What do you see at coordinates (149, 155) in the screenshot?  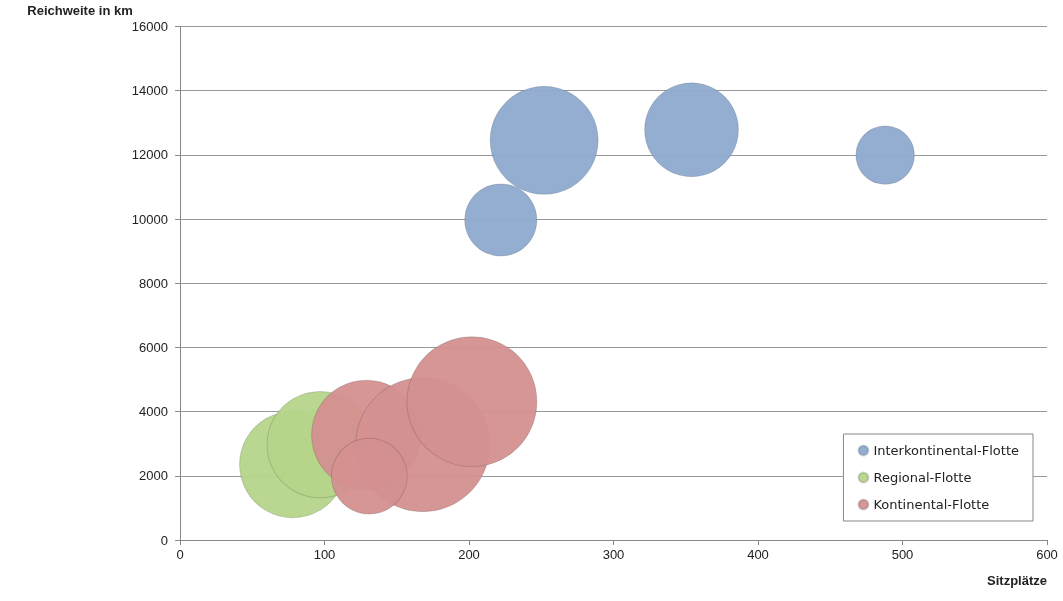 I see `y-tick-label: 12000` at bounding box center [149, 155].